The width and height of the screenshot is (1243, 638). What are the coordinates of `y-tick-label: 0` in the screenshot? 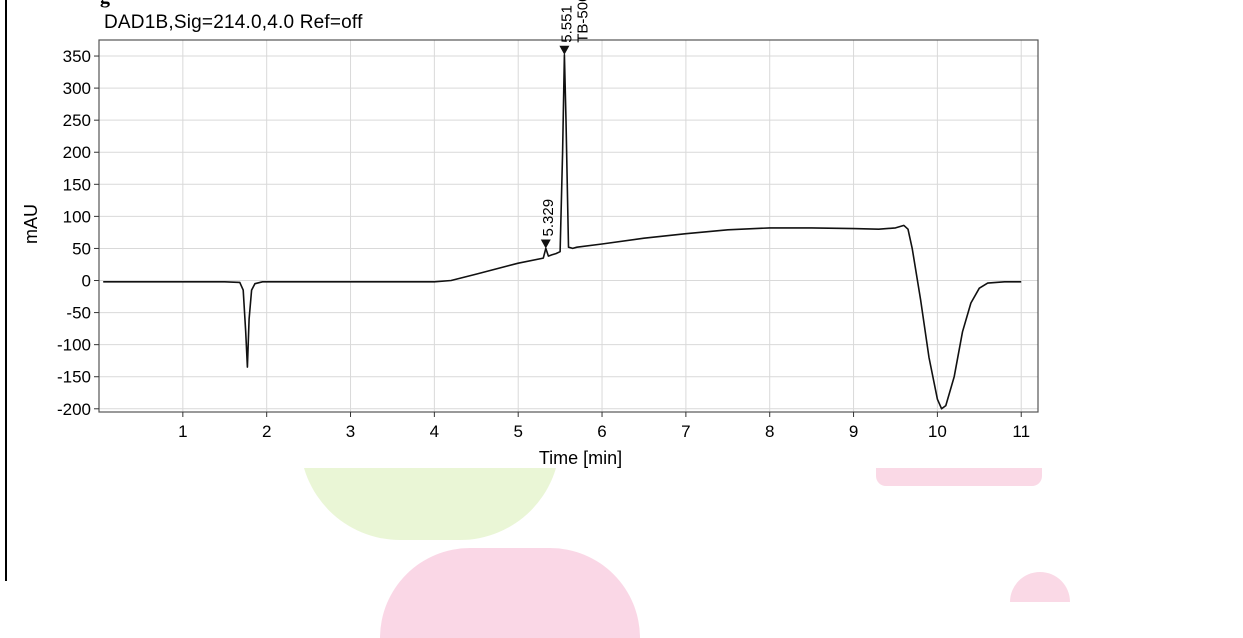 It's located at (86, 281).